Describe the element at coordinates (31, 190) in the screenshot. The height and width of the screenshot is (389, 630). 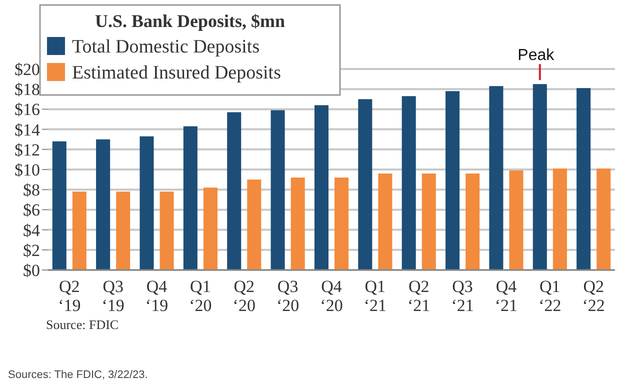
I see `y-tick-label: $8` at that location.